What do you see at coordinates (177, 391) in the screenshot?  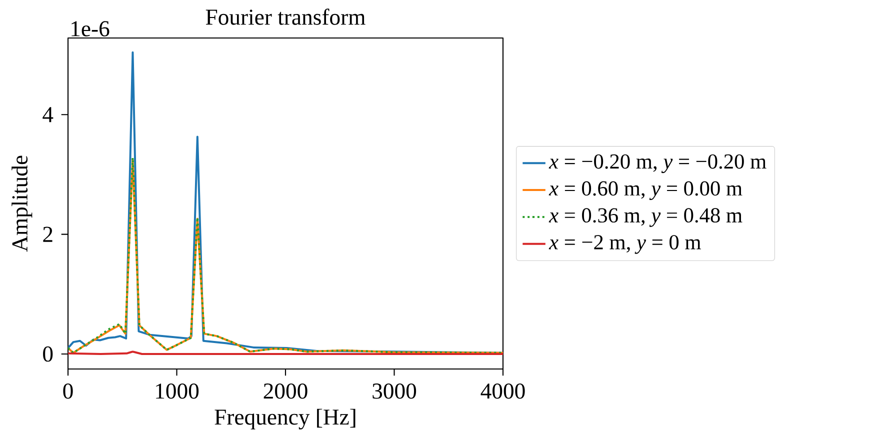 I see `x-tick-label: 1000` at bounding box center [177, 391].